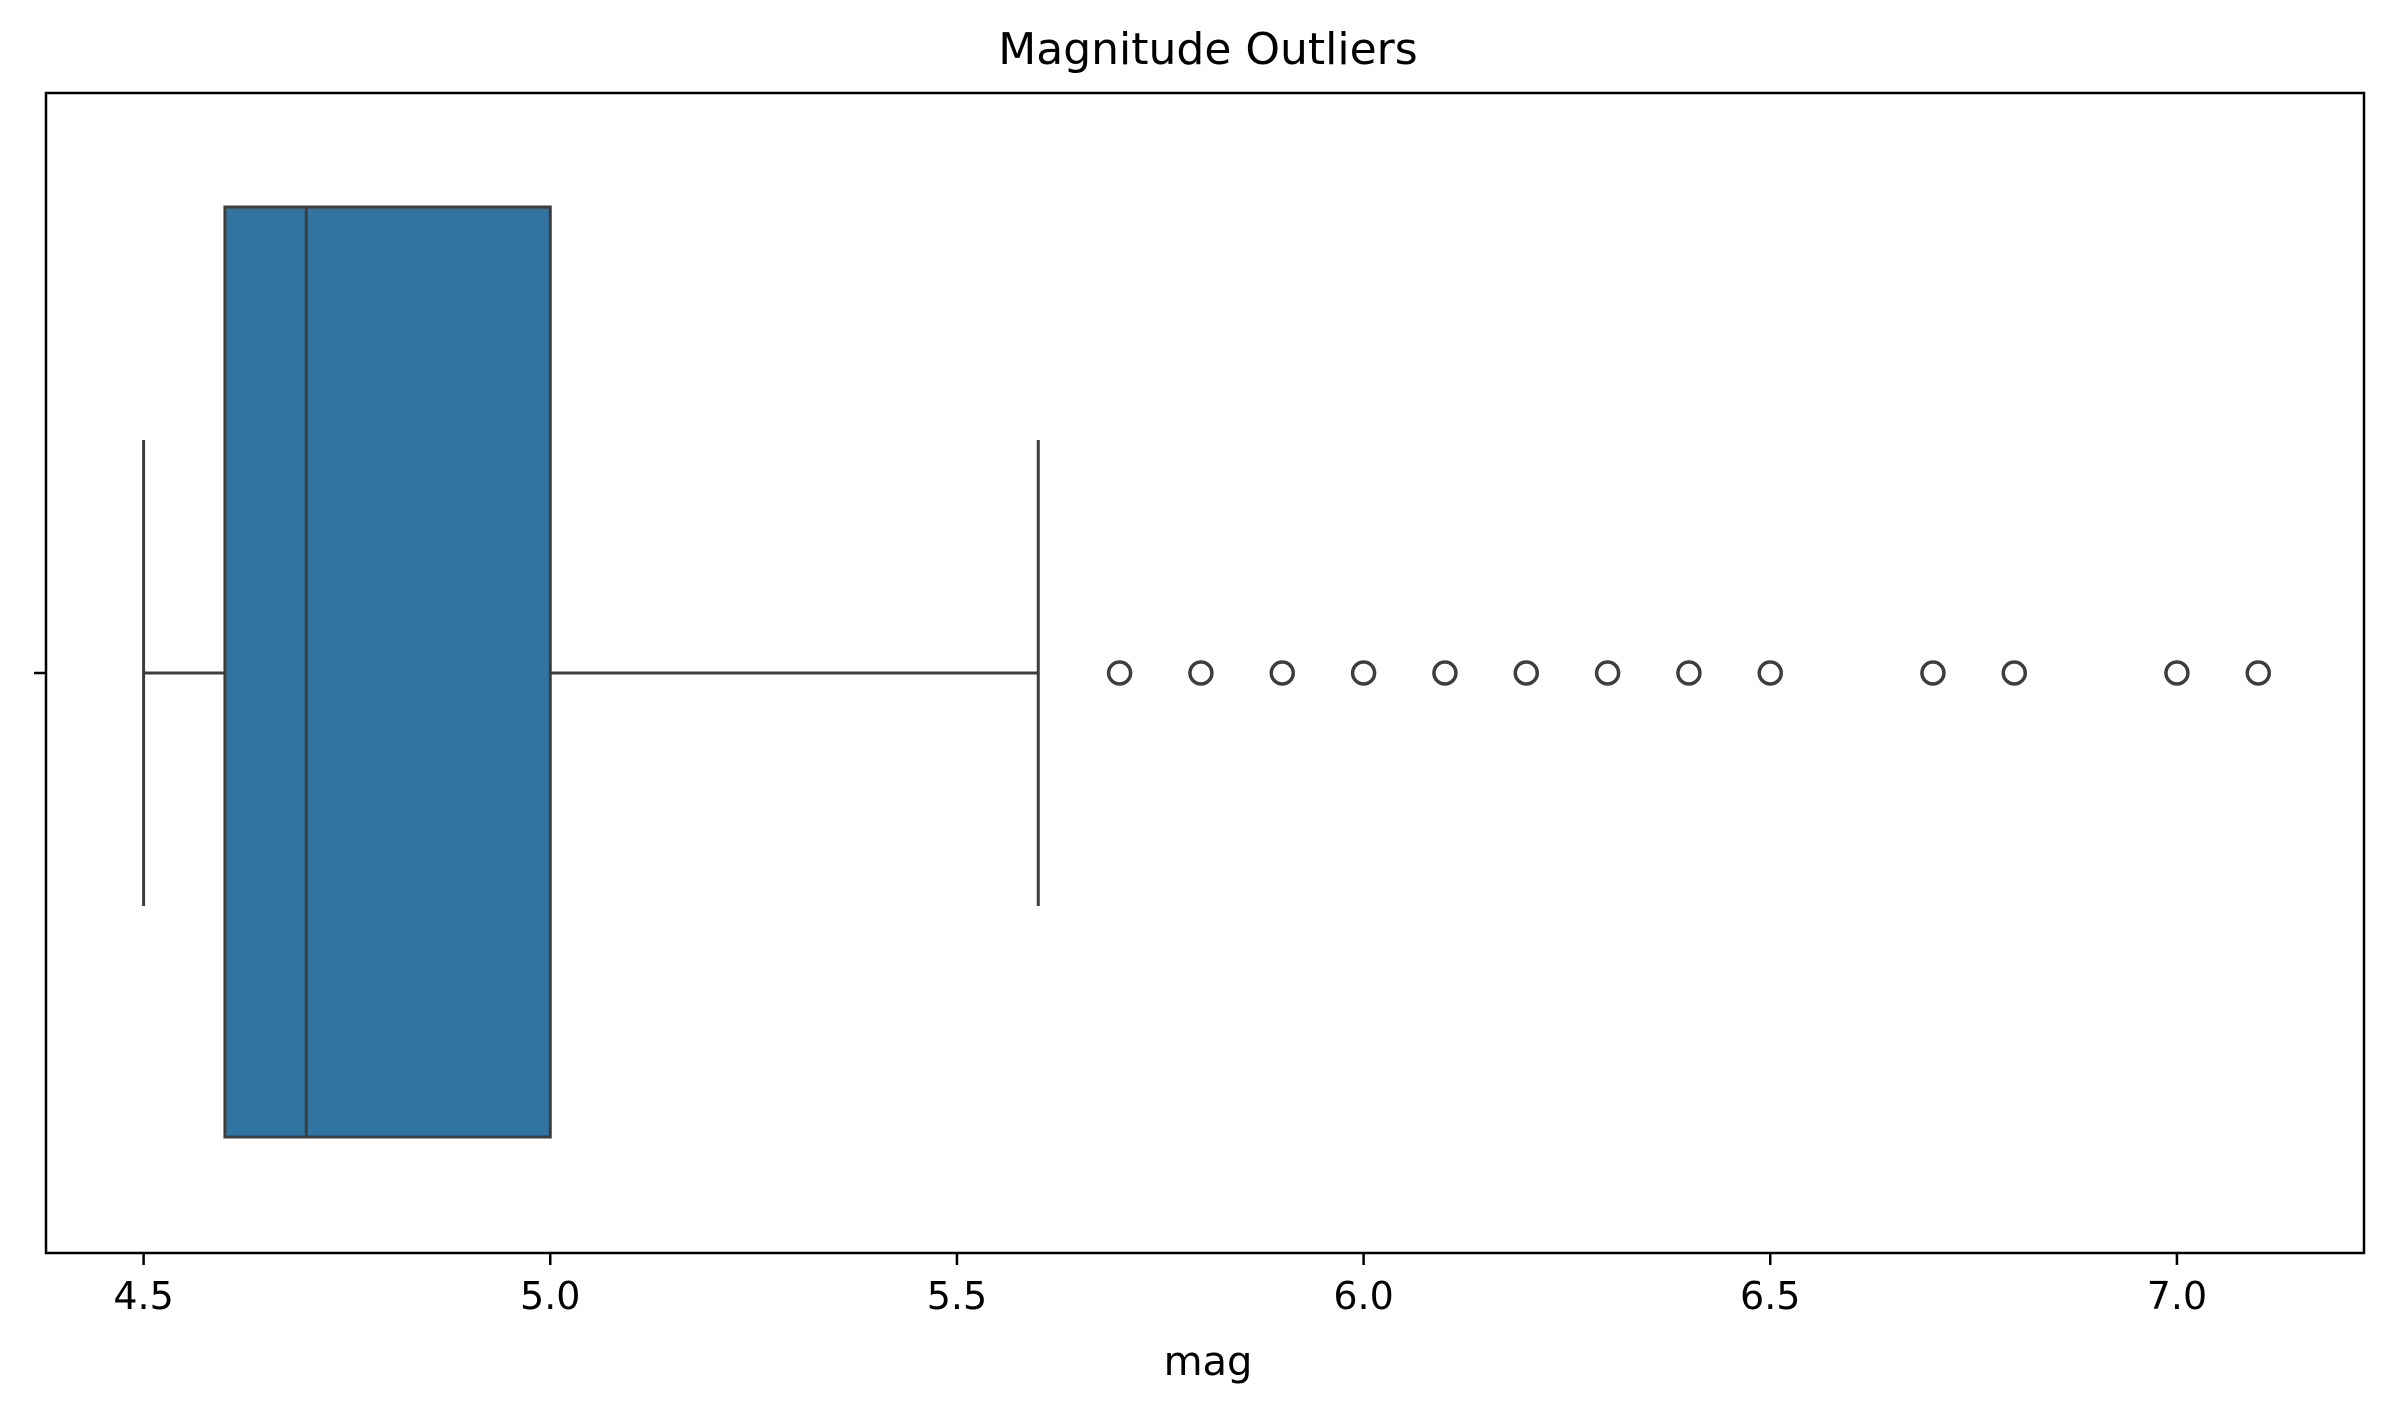  What do you see at coordinates (1208, 1362) in the screenshot?
I see `x-axis-label: mag` at bounding box center [1208, 1362].